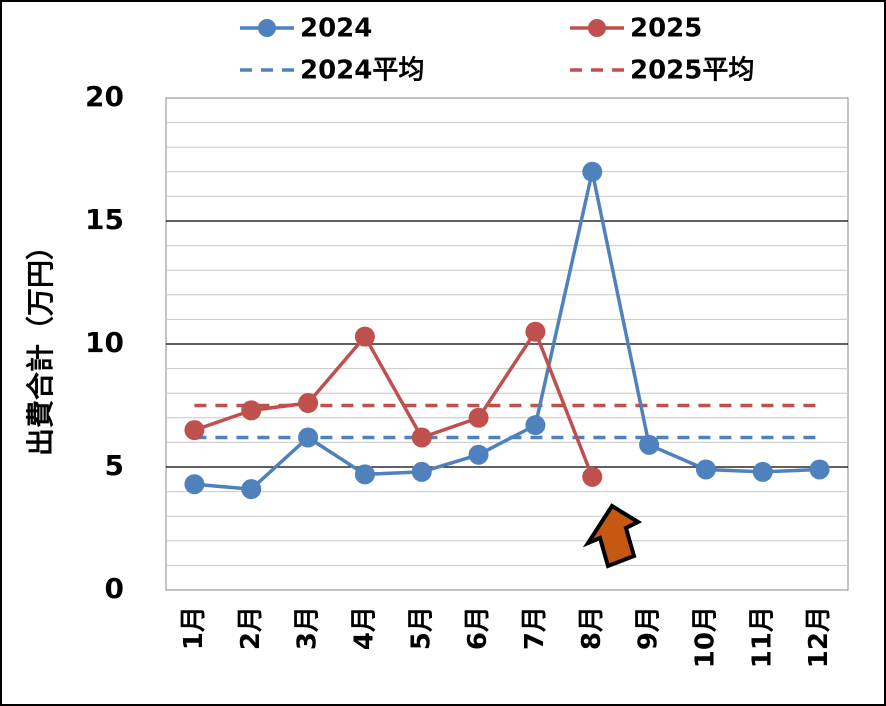 Image resolution: width=886 pixels, height=706 pixels. Describe the element at coordinates (194, 628) in the screenshot. I see `x-tick-label: 1月` at that location.